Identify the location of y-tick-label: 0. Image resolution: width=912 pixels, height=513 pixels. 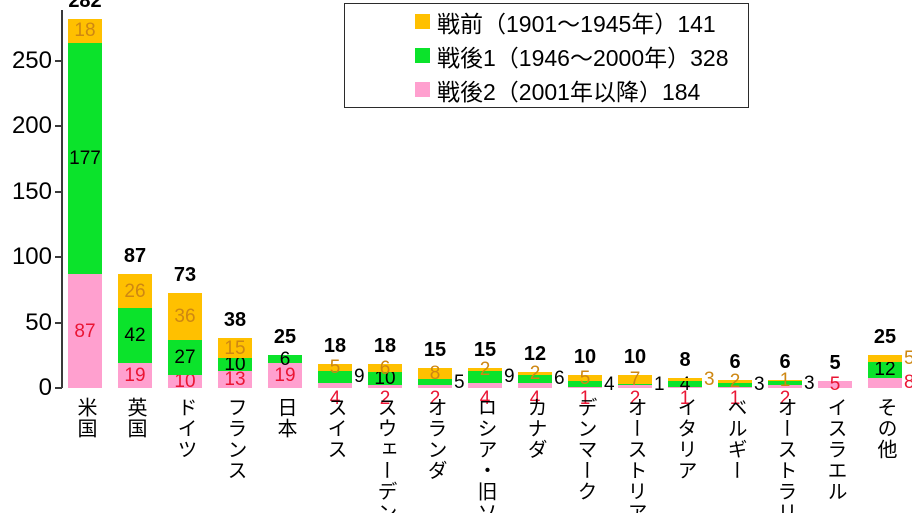
(45, 387).